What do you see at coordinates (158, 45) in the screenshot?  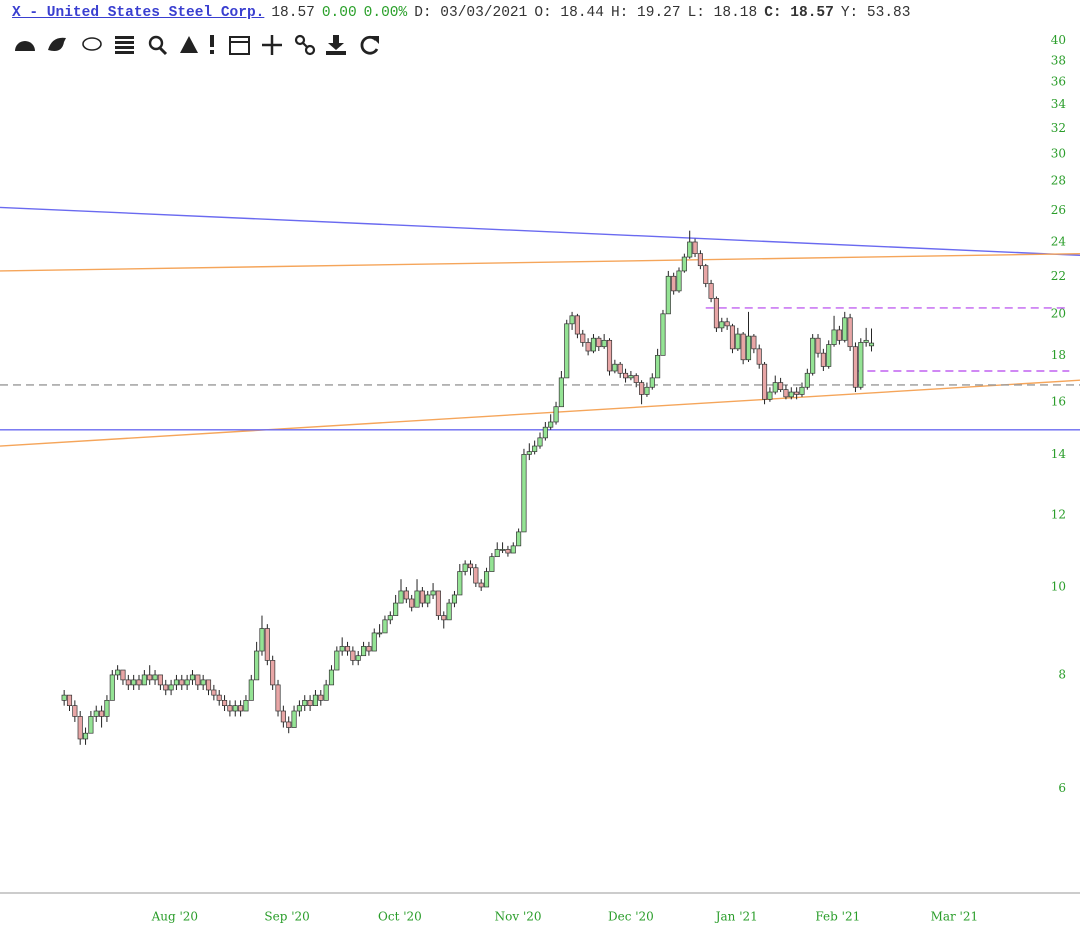 I see `search-icon` at bounding box center [158, 45].